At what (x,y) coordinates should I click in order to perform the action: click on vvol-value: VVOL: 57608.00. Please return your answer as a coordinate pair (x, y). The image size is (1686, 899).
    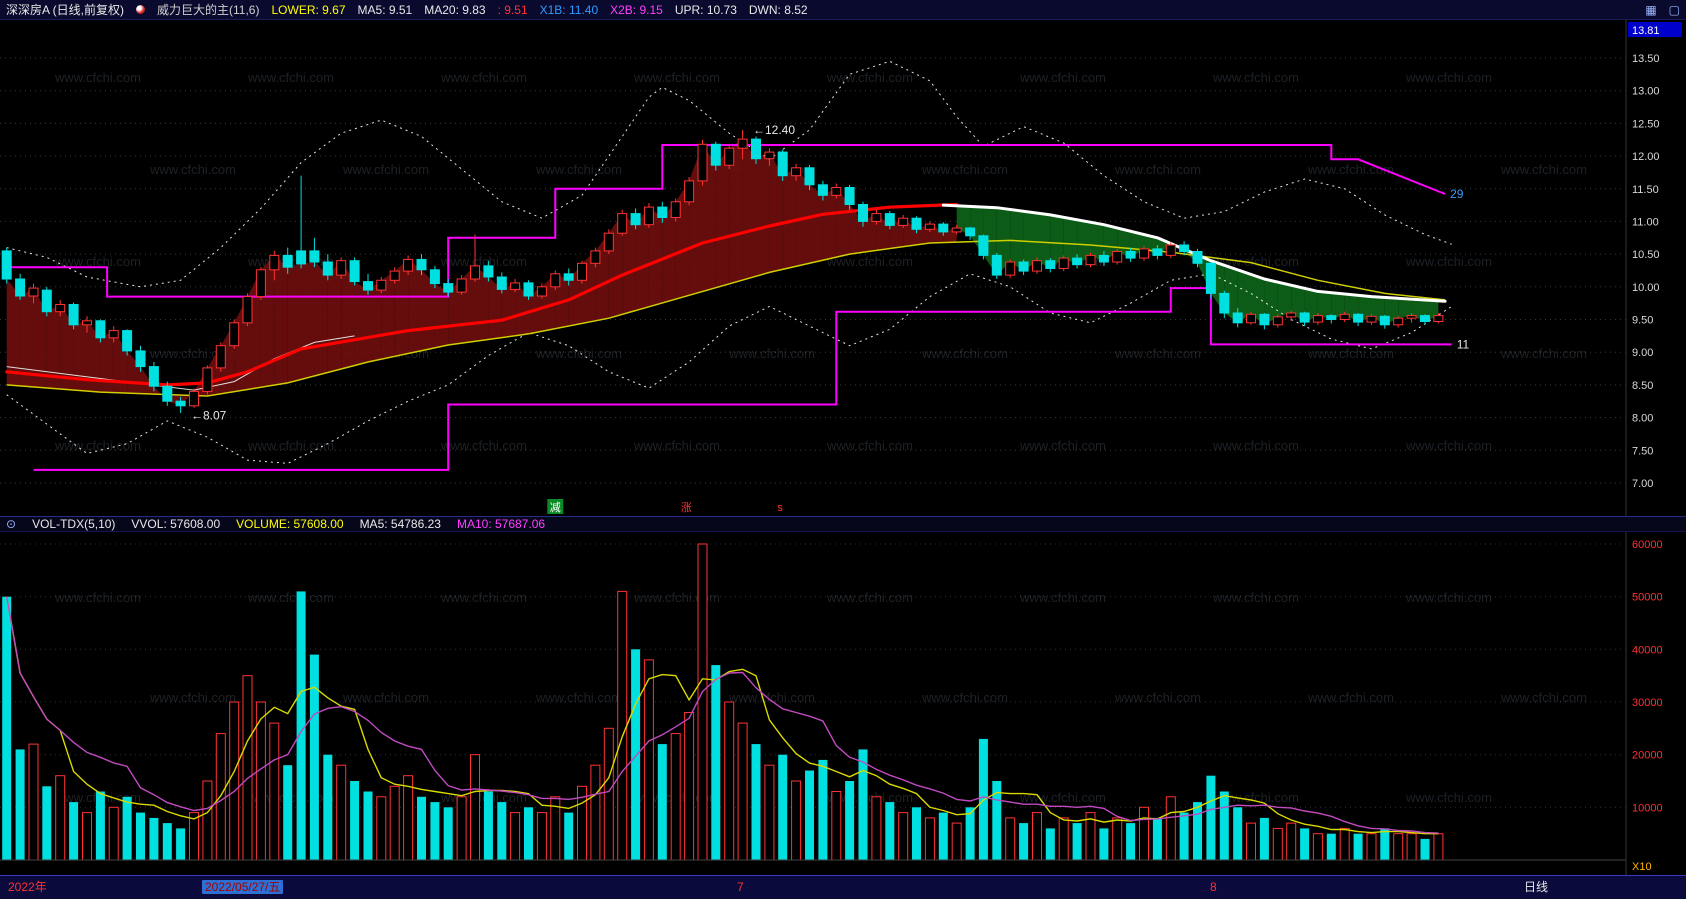
    Looking at the image, I should click on (176, 524).